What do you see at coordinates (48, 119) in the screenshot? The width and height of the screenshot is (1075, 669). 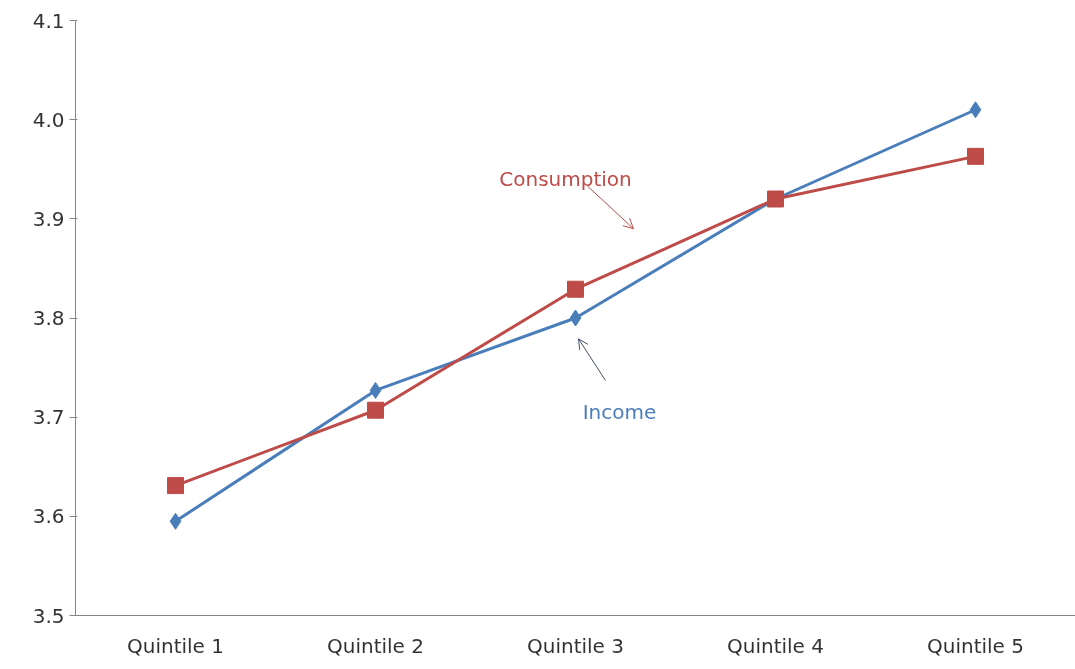 I see `y-tick-label: 4.0` at bounding box center [48, 119].